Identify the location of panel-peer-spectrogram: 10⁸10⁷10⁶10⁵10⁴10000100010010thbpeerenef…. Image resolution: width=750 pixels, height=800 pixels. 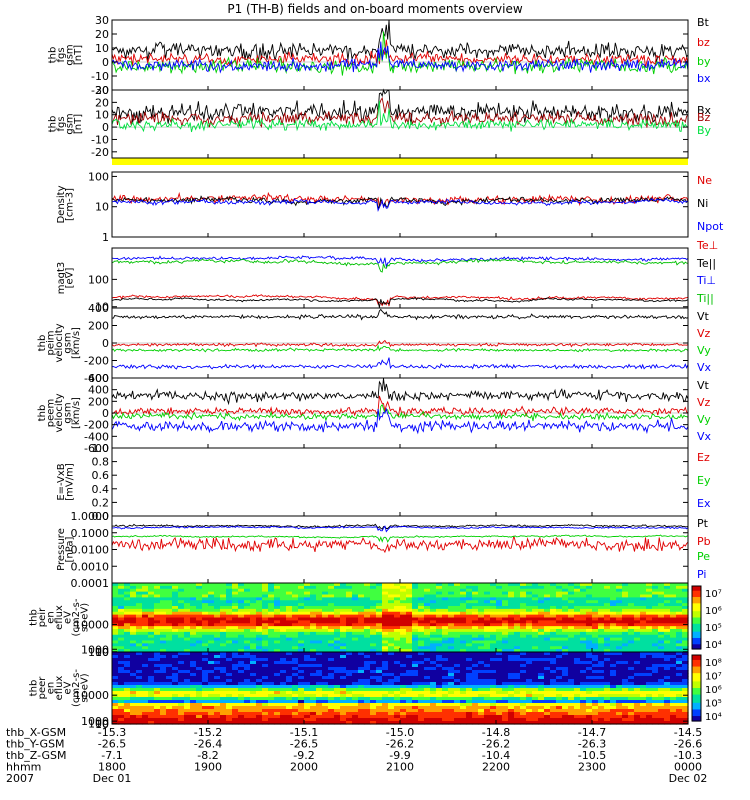
(375, 691).